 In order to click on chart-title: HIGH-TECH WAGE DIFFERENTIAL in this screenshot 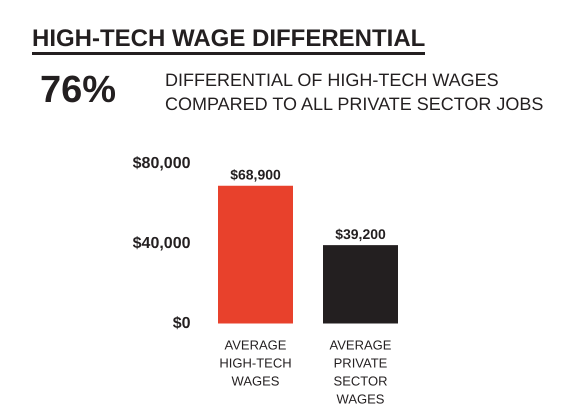, I will do `click(229, 40)`.